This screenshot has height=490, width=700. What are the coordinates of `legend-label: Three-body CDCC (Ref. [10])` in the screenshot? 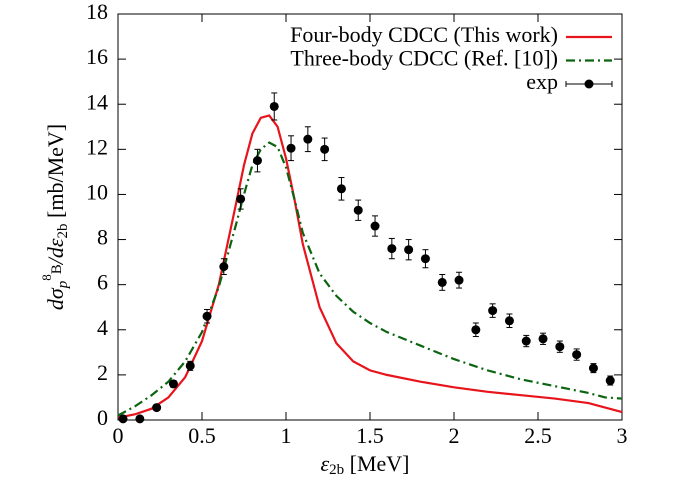 It's located at (424, 58).